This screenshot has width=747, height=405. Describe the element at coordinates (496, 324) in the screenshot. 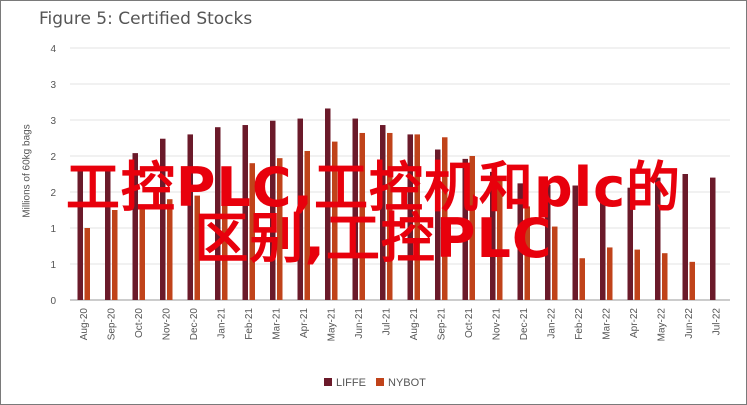

I see `x-tick-label: Nov-21` at that location.